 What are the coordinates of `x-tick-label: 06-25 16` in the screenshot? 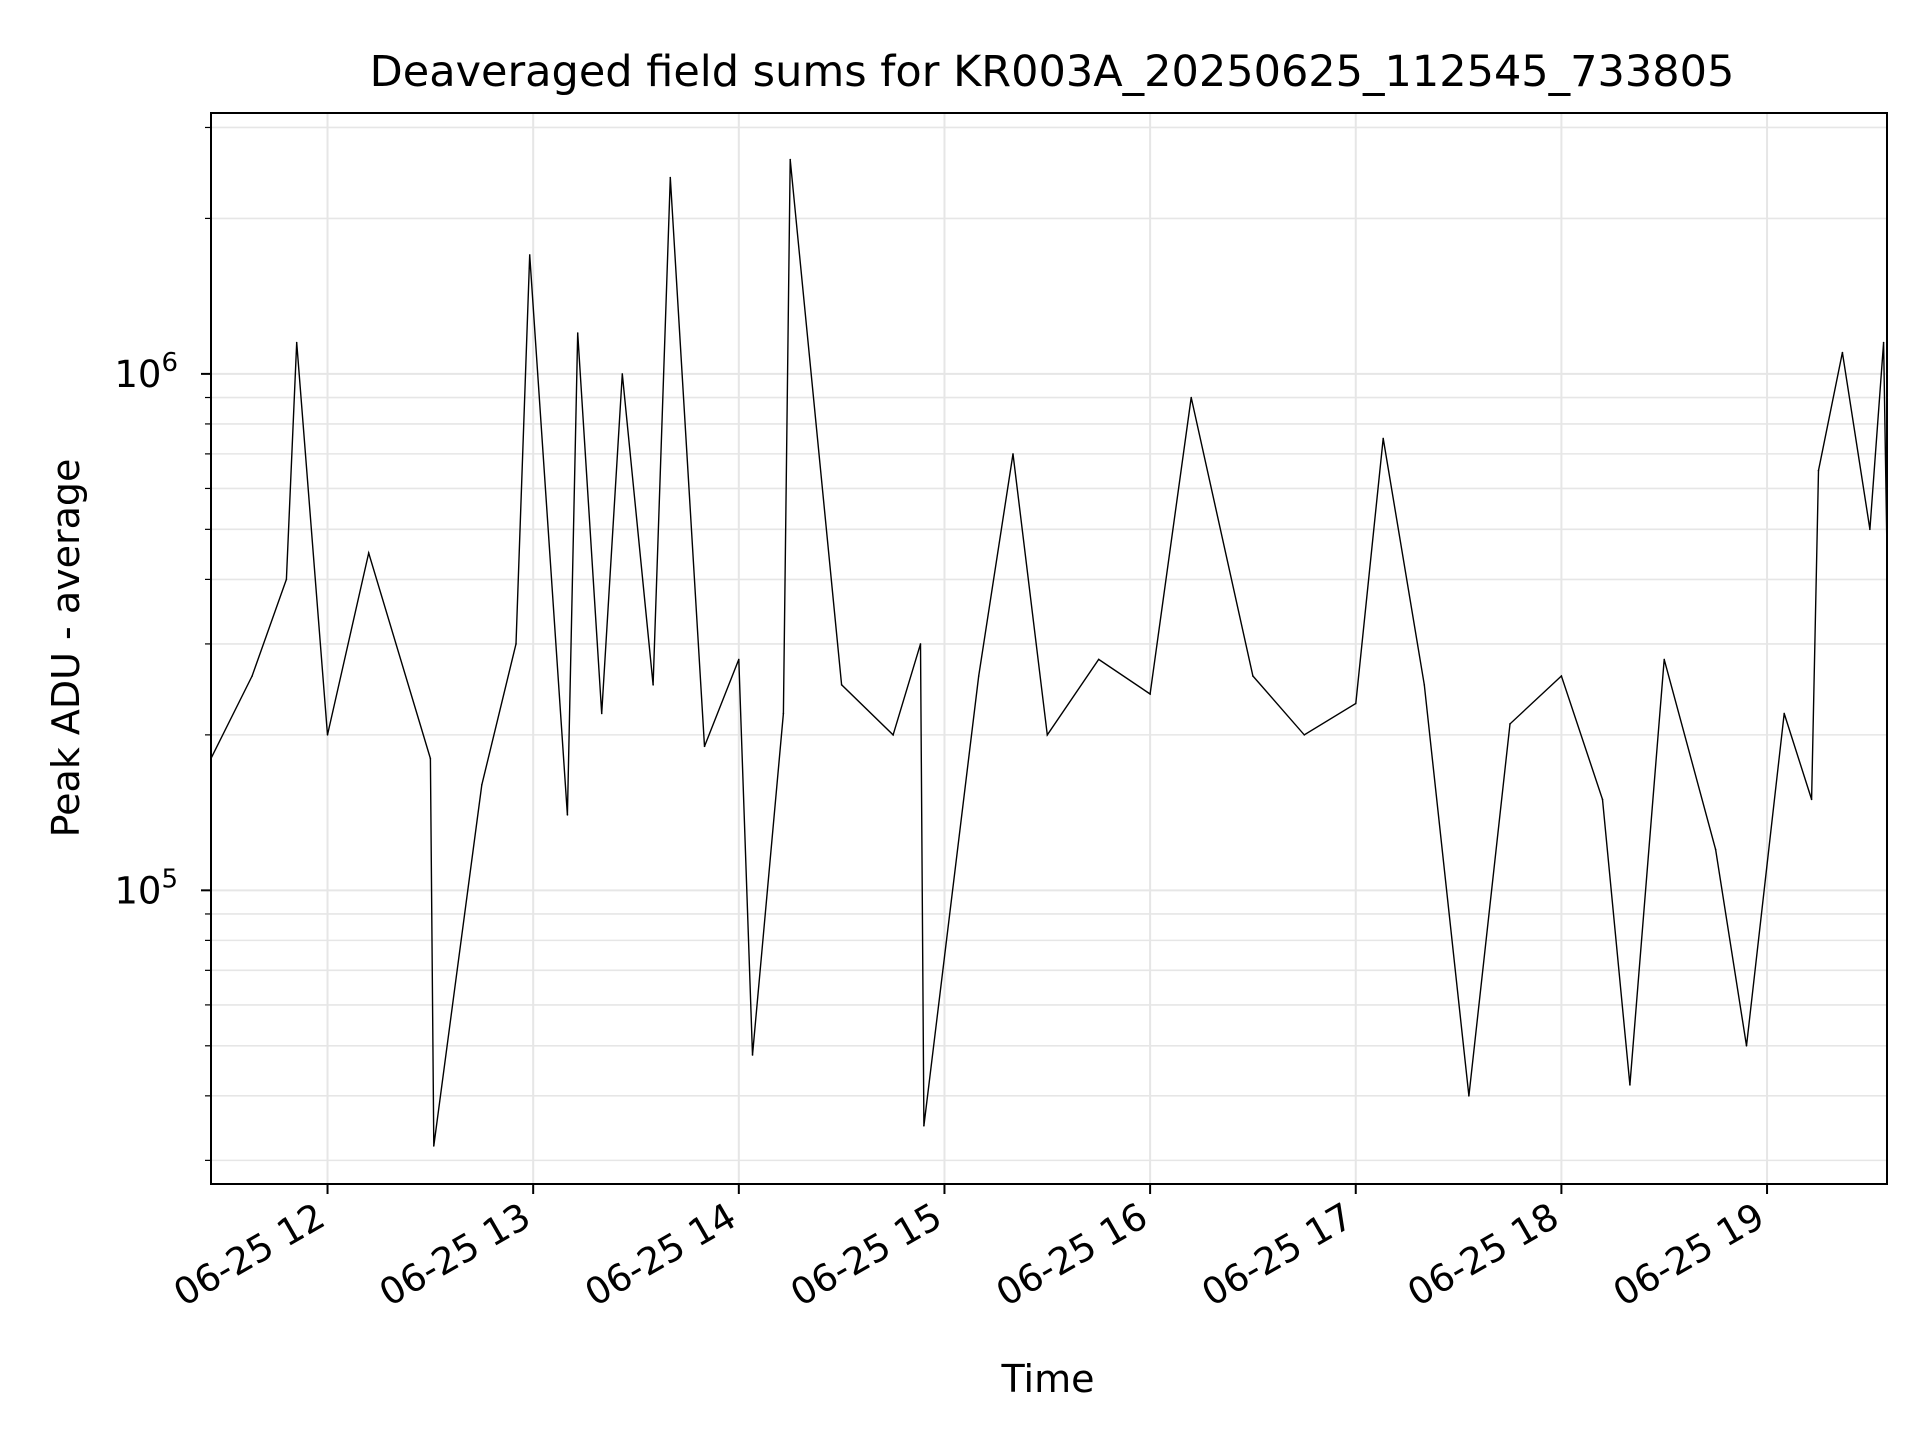 It's located at (1072, 1255).